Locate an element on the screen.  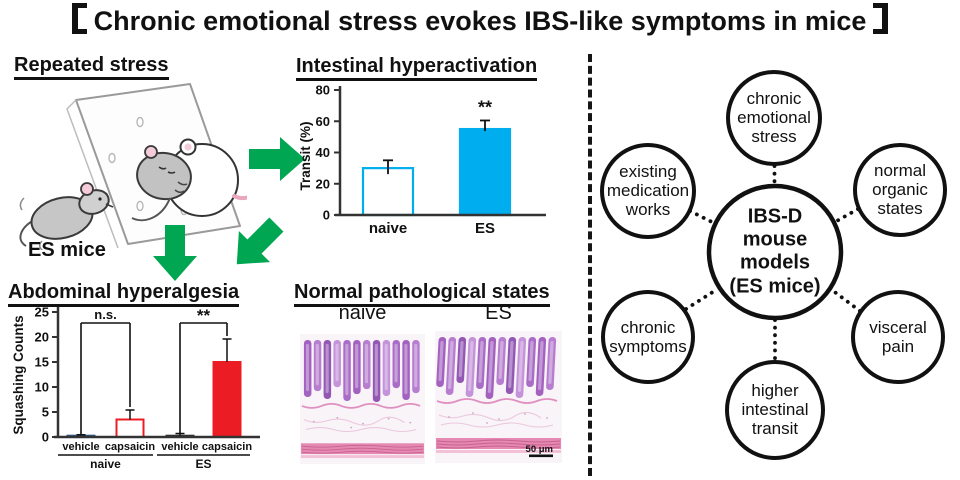
dashed-divider is located at coordinates (590, 265).